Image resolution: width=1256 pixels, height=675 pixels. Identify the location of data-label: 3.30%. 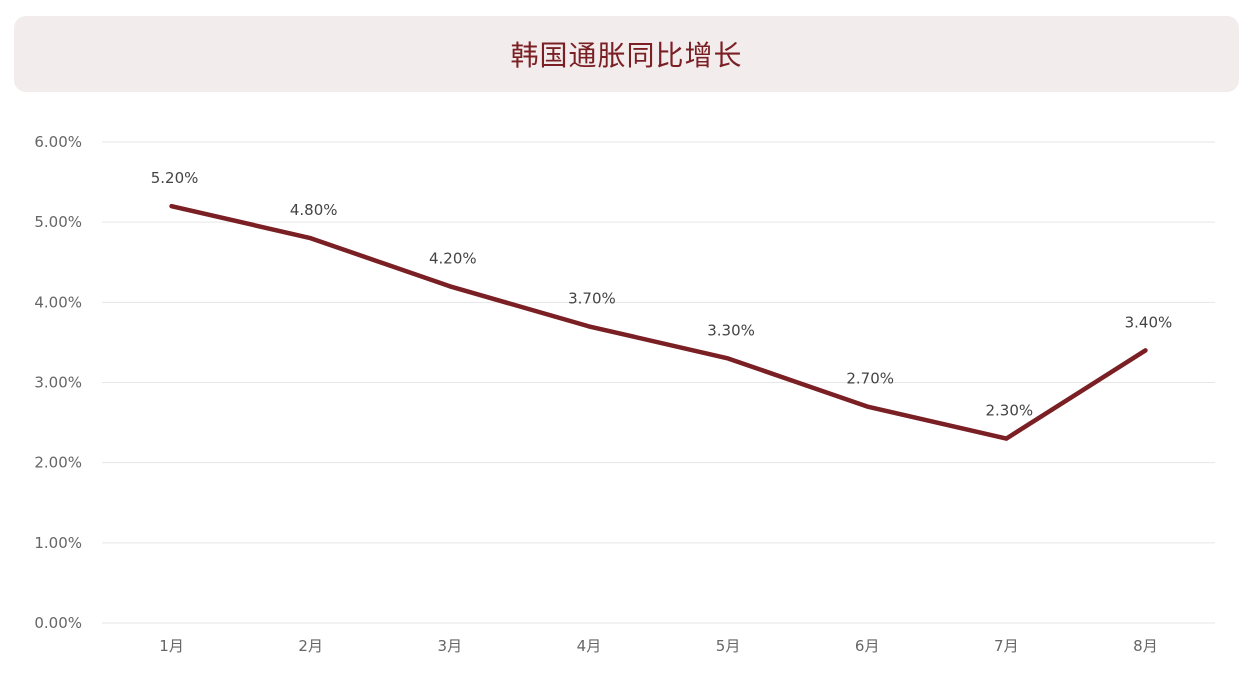
(731, 330).